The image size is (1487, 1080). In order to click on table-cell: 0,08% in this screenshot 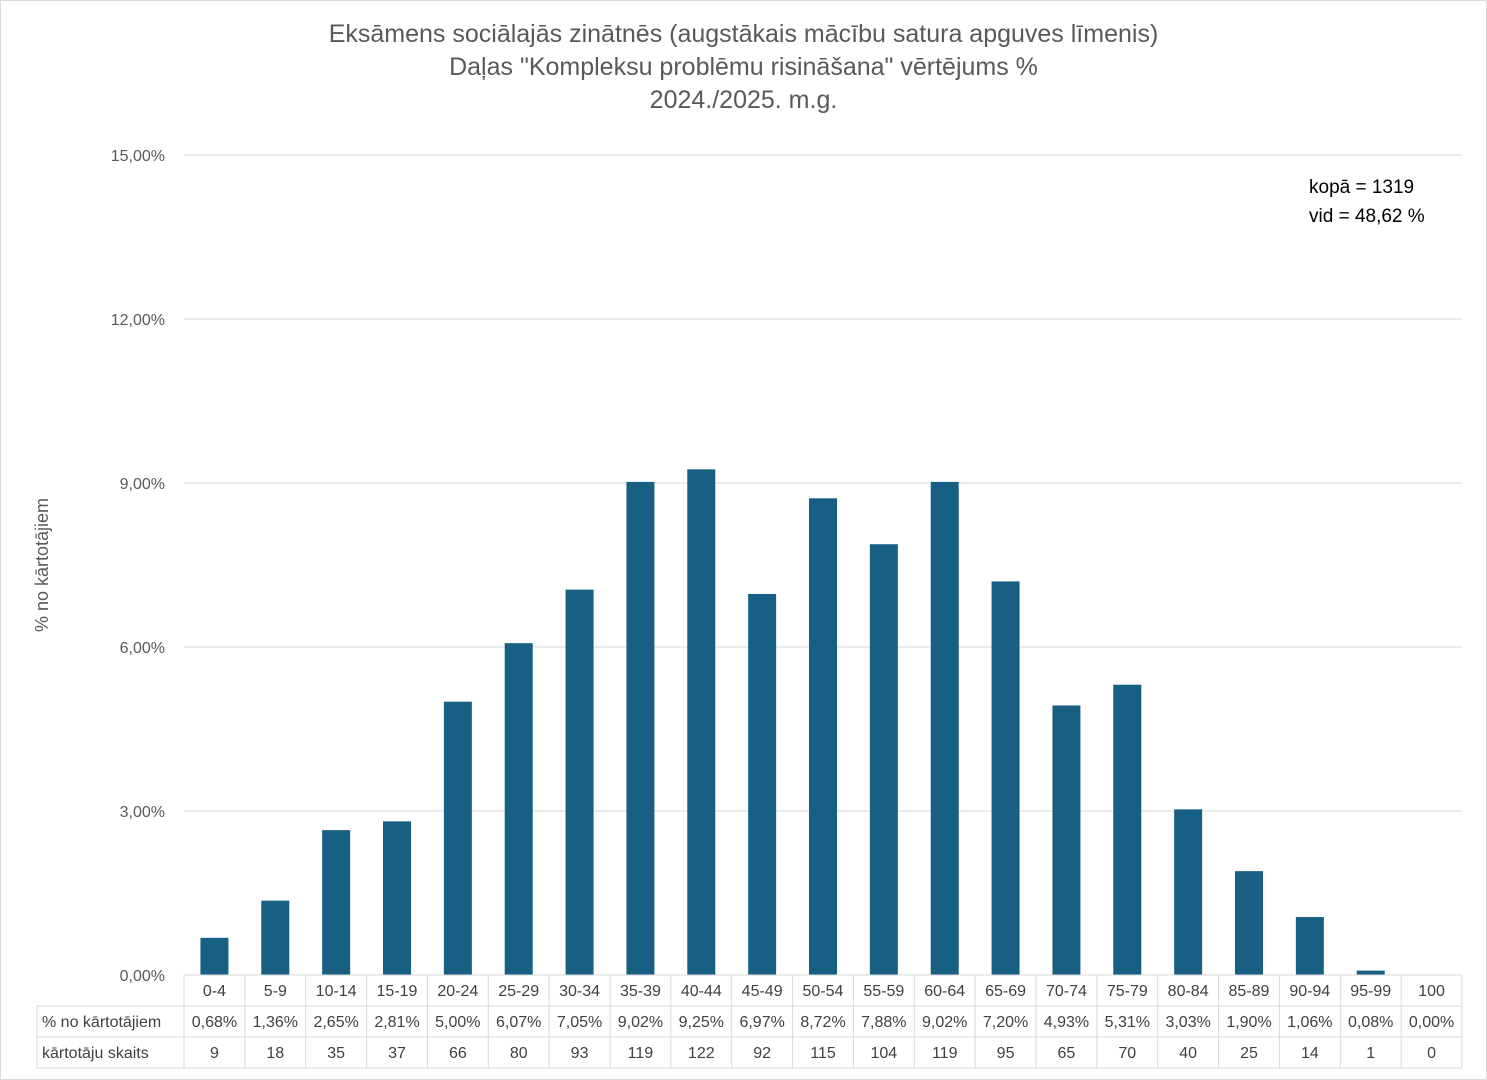, I will do `click(1370, 1022)`.